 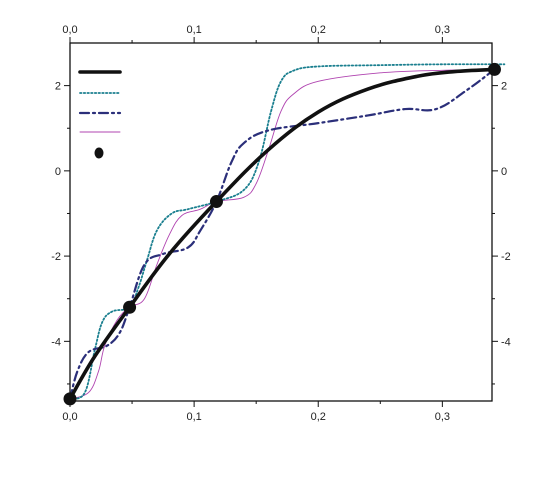 I want to click on x-tick-label-bottom: 0,0, so click(x=69, y=417).